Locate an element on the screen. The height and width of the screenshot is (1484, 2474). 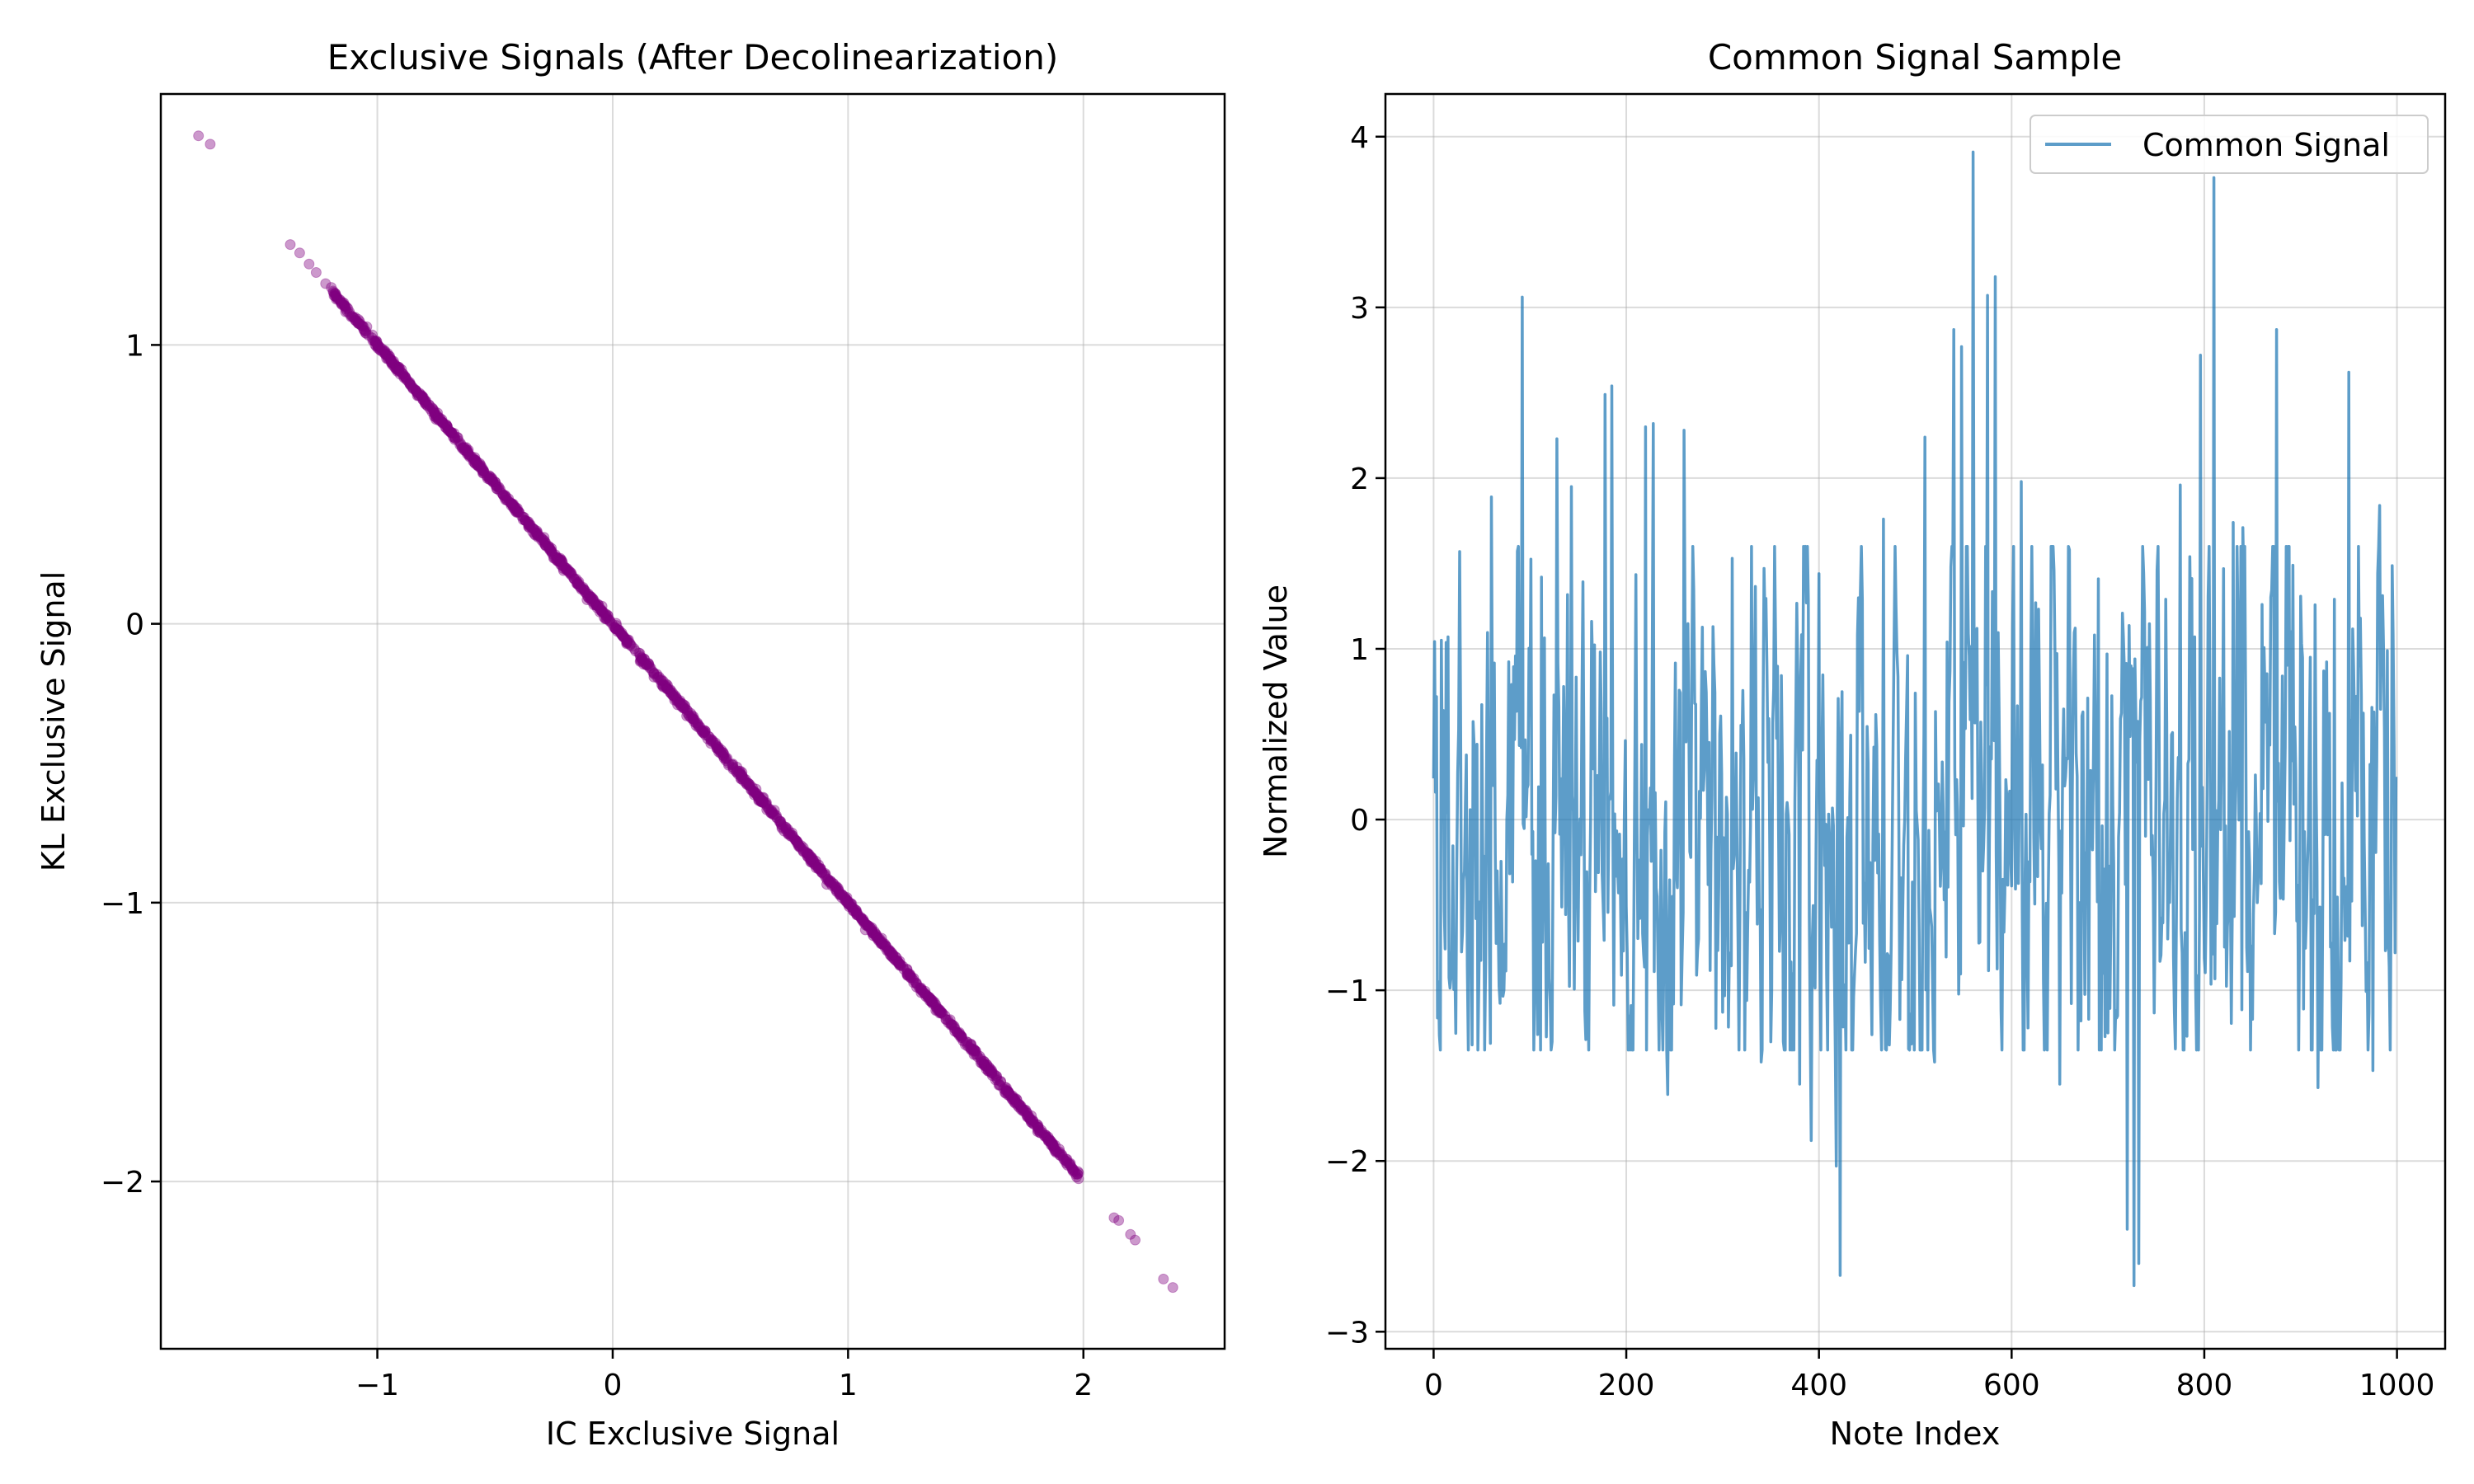
scatter-x-axis-label: IC Exclusive Signal is located at coordinates (693, 1434).